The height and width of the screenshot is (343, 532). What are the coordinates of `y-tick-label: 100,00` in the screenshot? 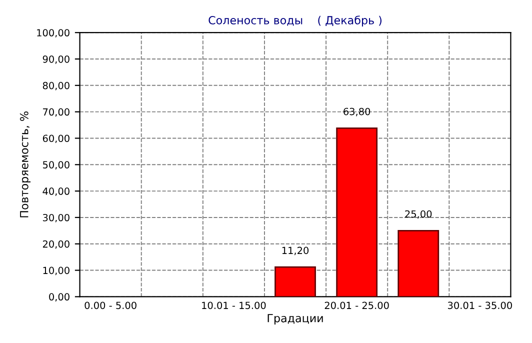 It's located at (53, 33).